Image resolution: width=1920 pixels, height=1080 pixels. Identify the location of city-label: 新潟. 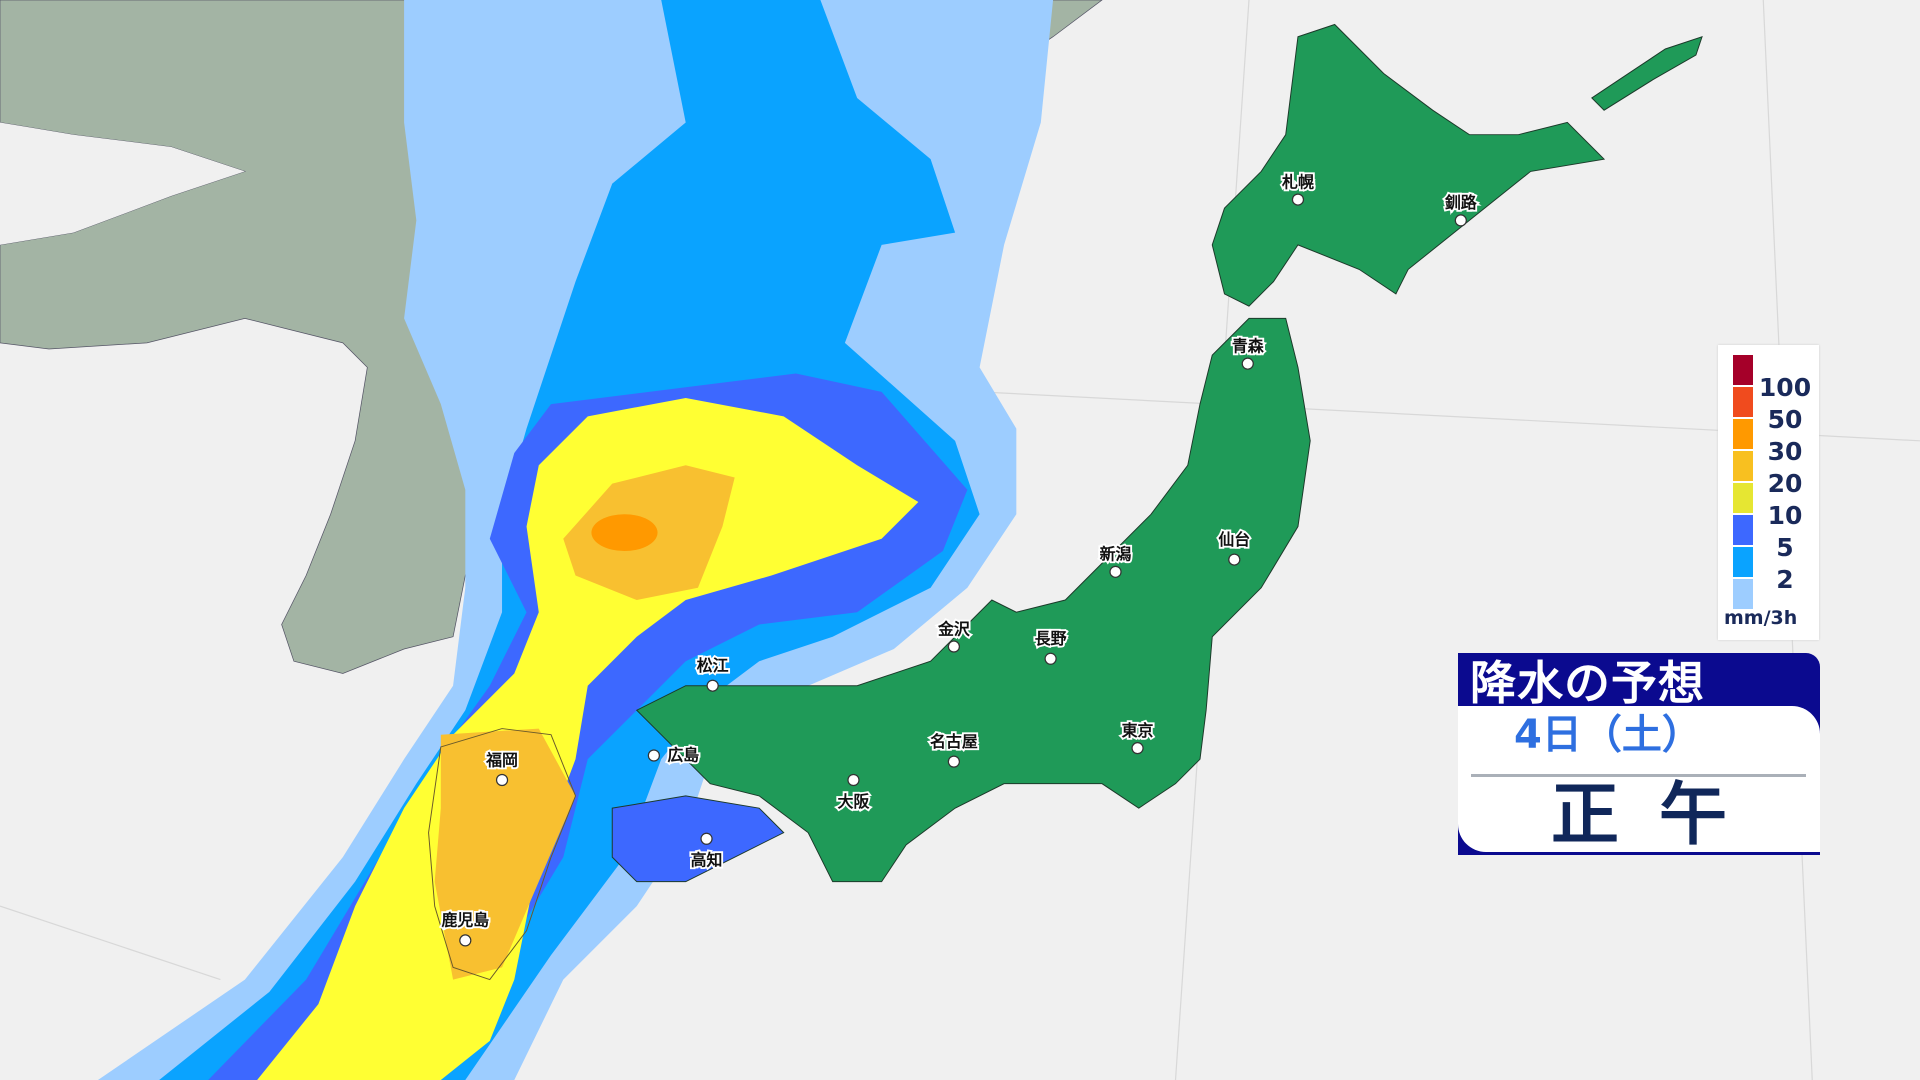
(1116, 554).